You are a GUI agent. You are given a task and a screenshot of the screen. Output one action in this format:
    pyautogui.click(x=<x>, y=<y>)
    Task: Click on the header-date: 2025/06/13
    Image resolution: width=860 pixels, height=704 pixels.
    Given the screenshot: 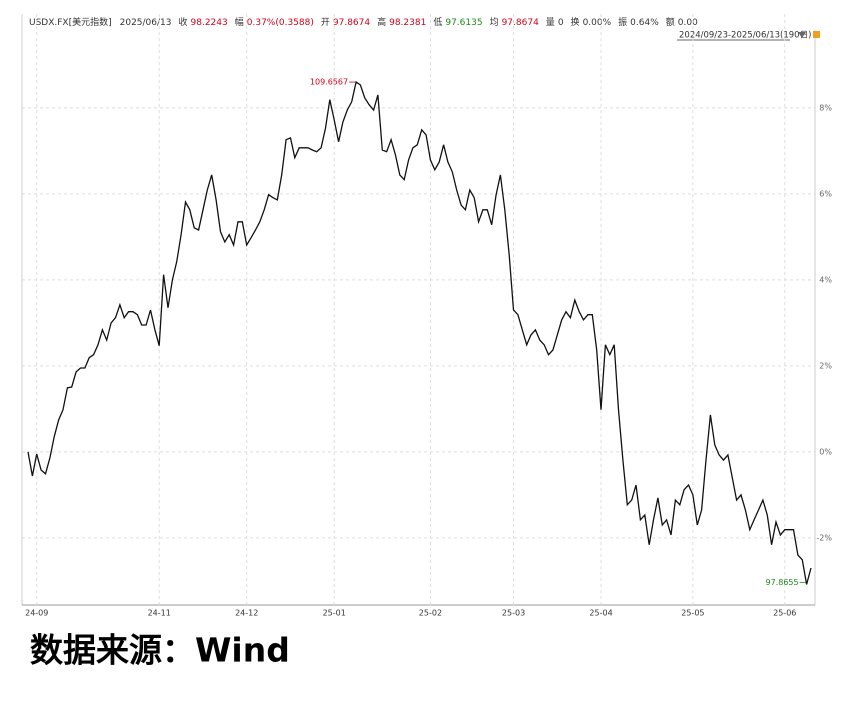 What is the action you would take?
    pyautogui.click(x=146, y=23)
    